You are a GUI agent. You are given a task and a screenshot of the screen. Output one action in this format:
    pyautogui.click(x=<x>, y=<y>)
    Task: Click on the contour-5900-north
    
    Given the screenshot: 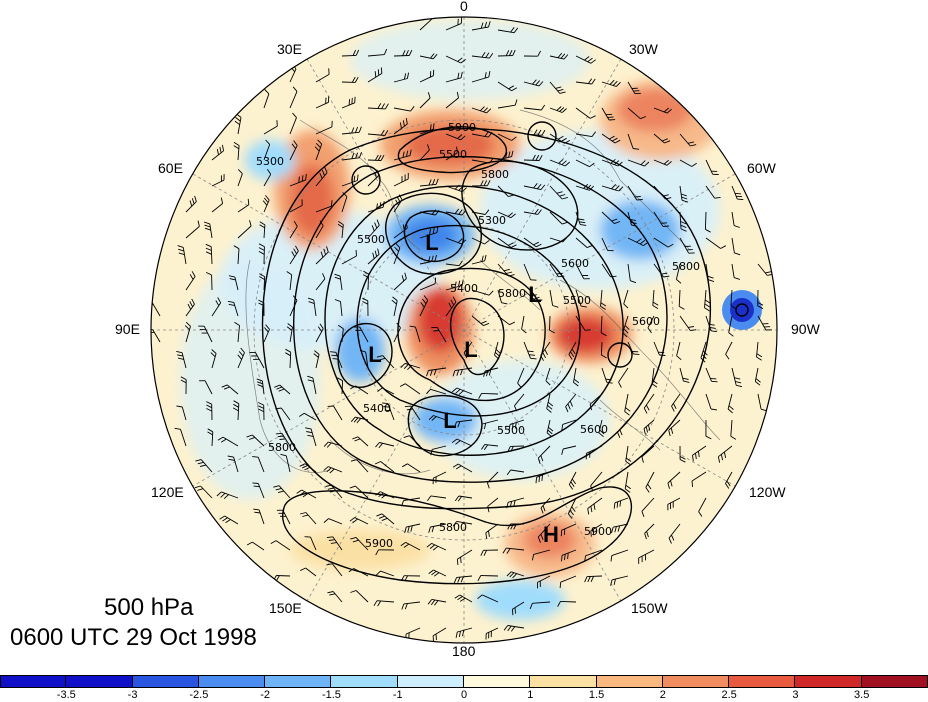 What is the action you would take?
    pyautogui.click(x=452, y=150)
    